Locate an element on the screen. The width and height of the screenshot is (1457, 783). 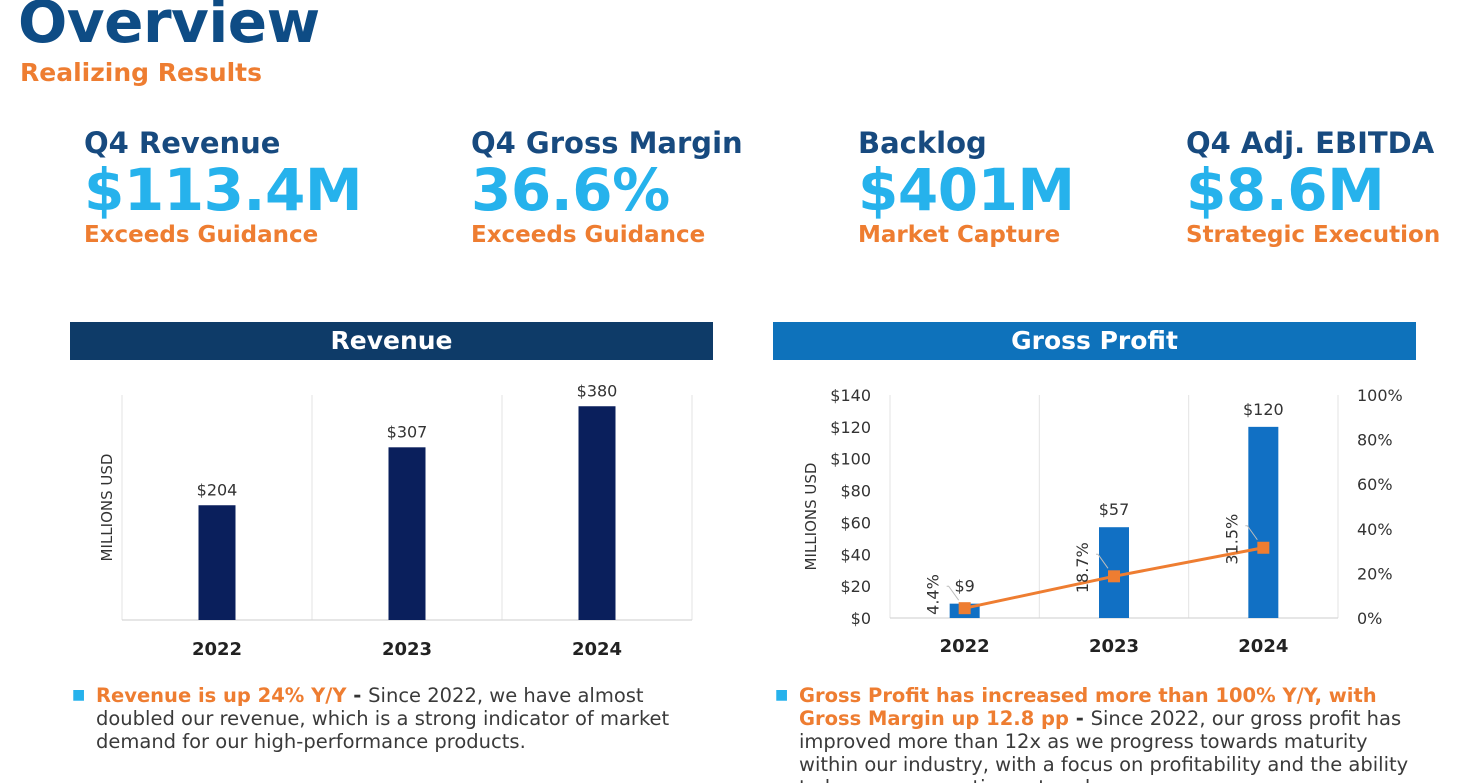
bar-value-label: $57 is located at coordinates (1114, 509).